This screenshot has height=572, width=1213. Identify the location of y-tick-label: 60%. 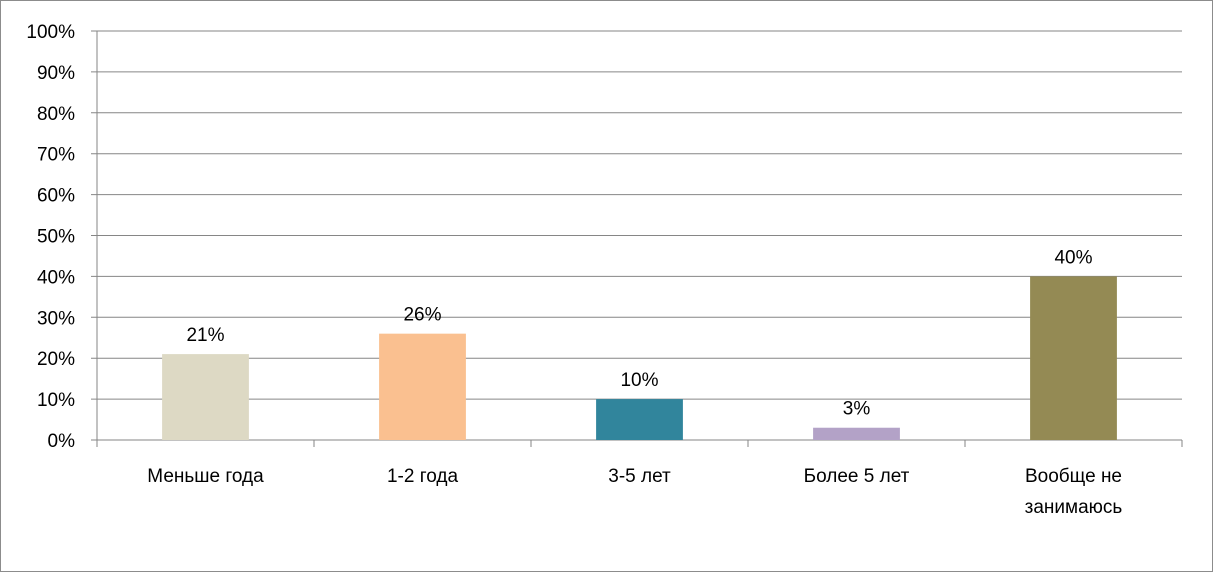
(56, 196).